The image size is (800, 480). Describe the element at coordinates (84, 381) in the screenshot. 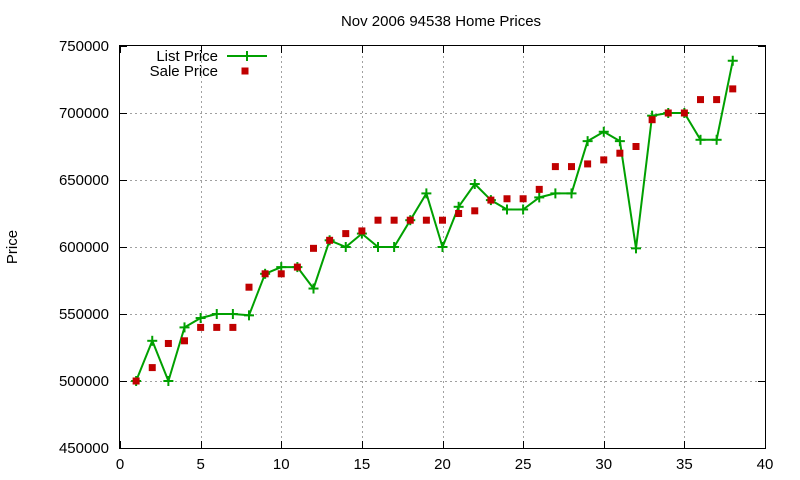

I see `y-tick-label: 500000` at that location.